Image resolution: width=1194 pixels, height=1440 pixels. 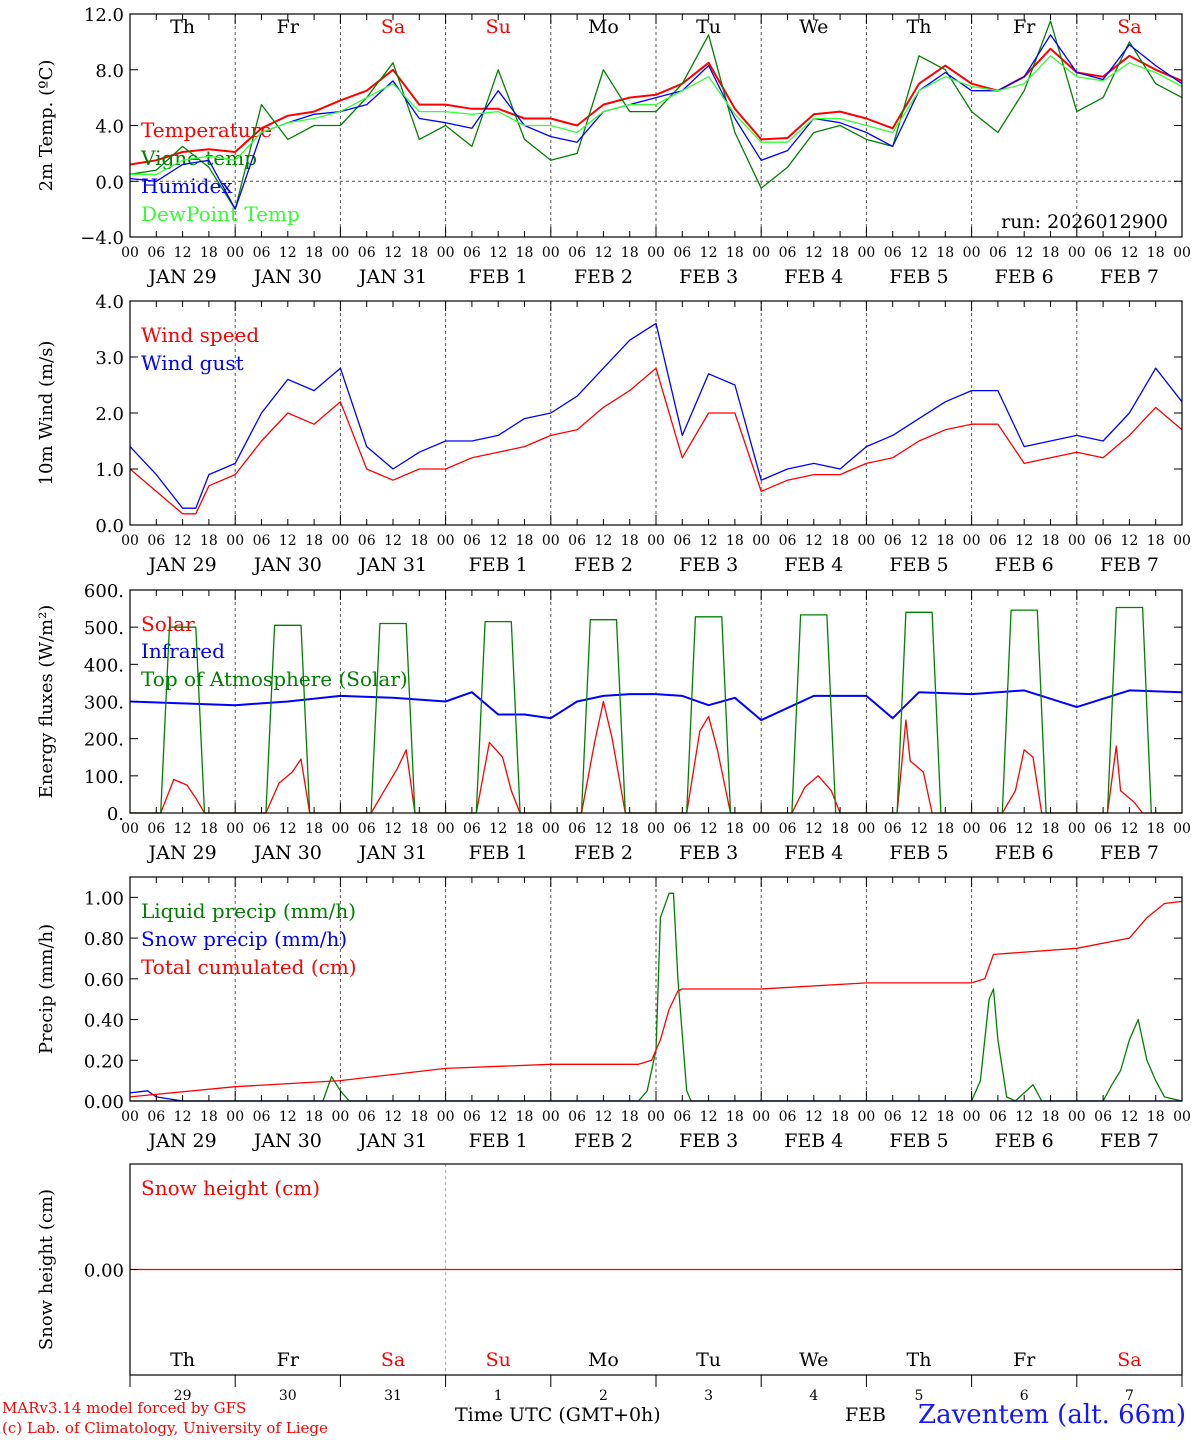 What do you see at coordinates (708, 853) in the screenshot?
I see `date-label: FEB 3` at bounding box center [708, 853].